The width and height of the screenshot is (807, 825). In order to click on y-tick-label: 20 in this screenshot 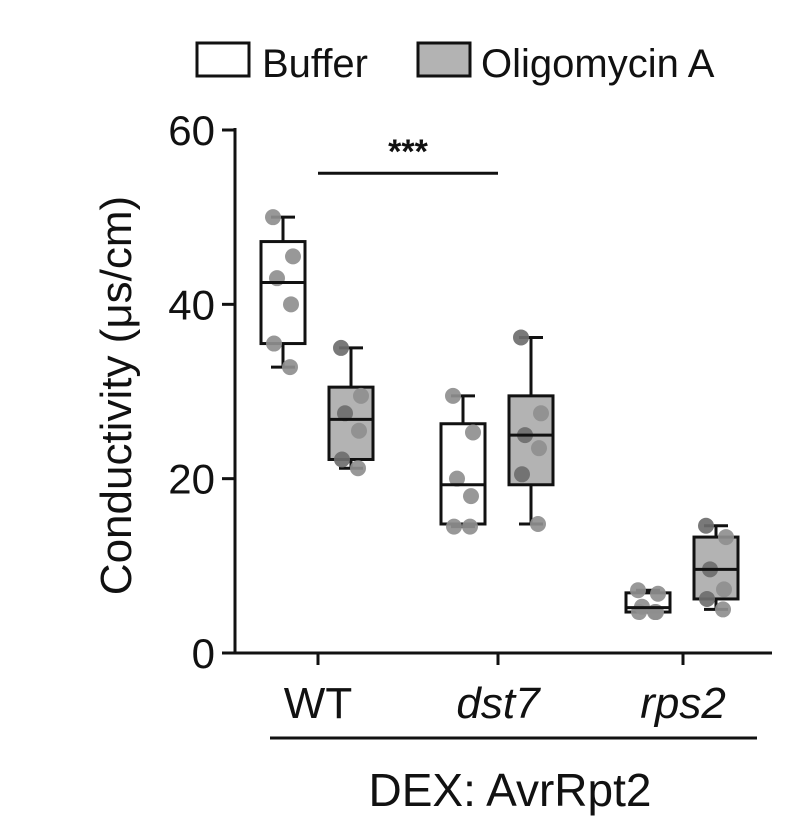, I will do `click(191, 479)`.